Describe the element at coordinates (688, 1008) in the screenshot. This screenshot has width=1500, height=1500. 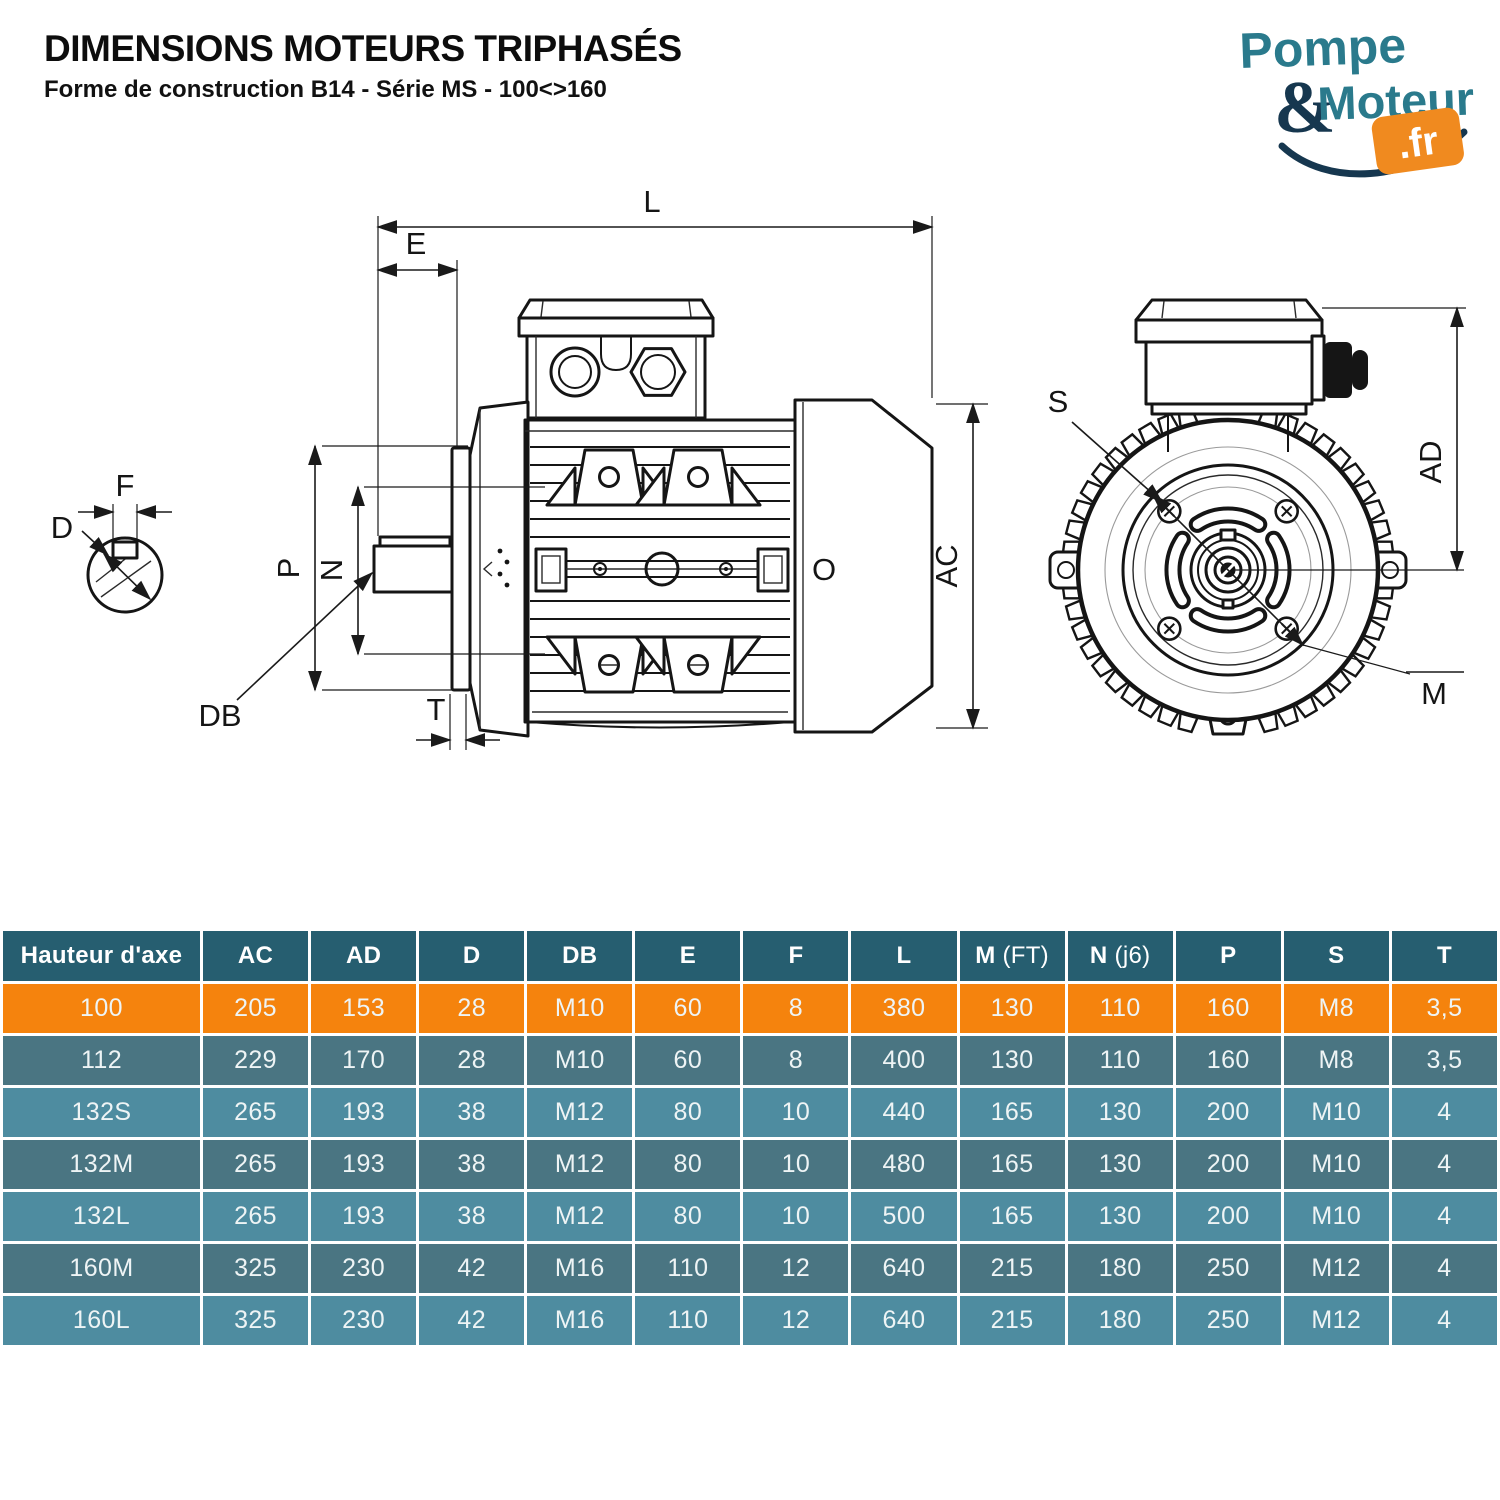
I see `table-cell: 60` at that location.